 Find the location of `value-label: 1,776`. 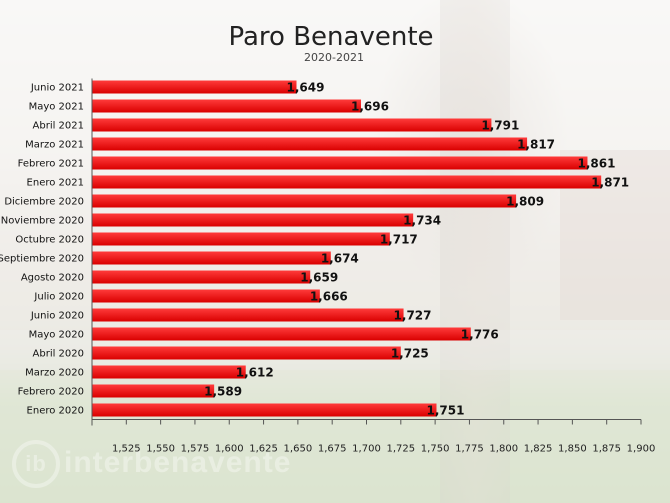

value-label: 1,776 is located at coordinates (480, 335).